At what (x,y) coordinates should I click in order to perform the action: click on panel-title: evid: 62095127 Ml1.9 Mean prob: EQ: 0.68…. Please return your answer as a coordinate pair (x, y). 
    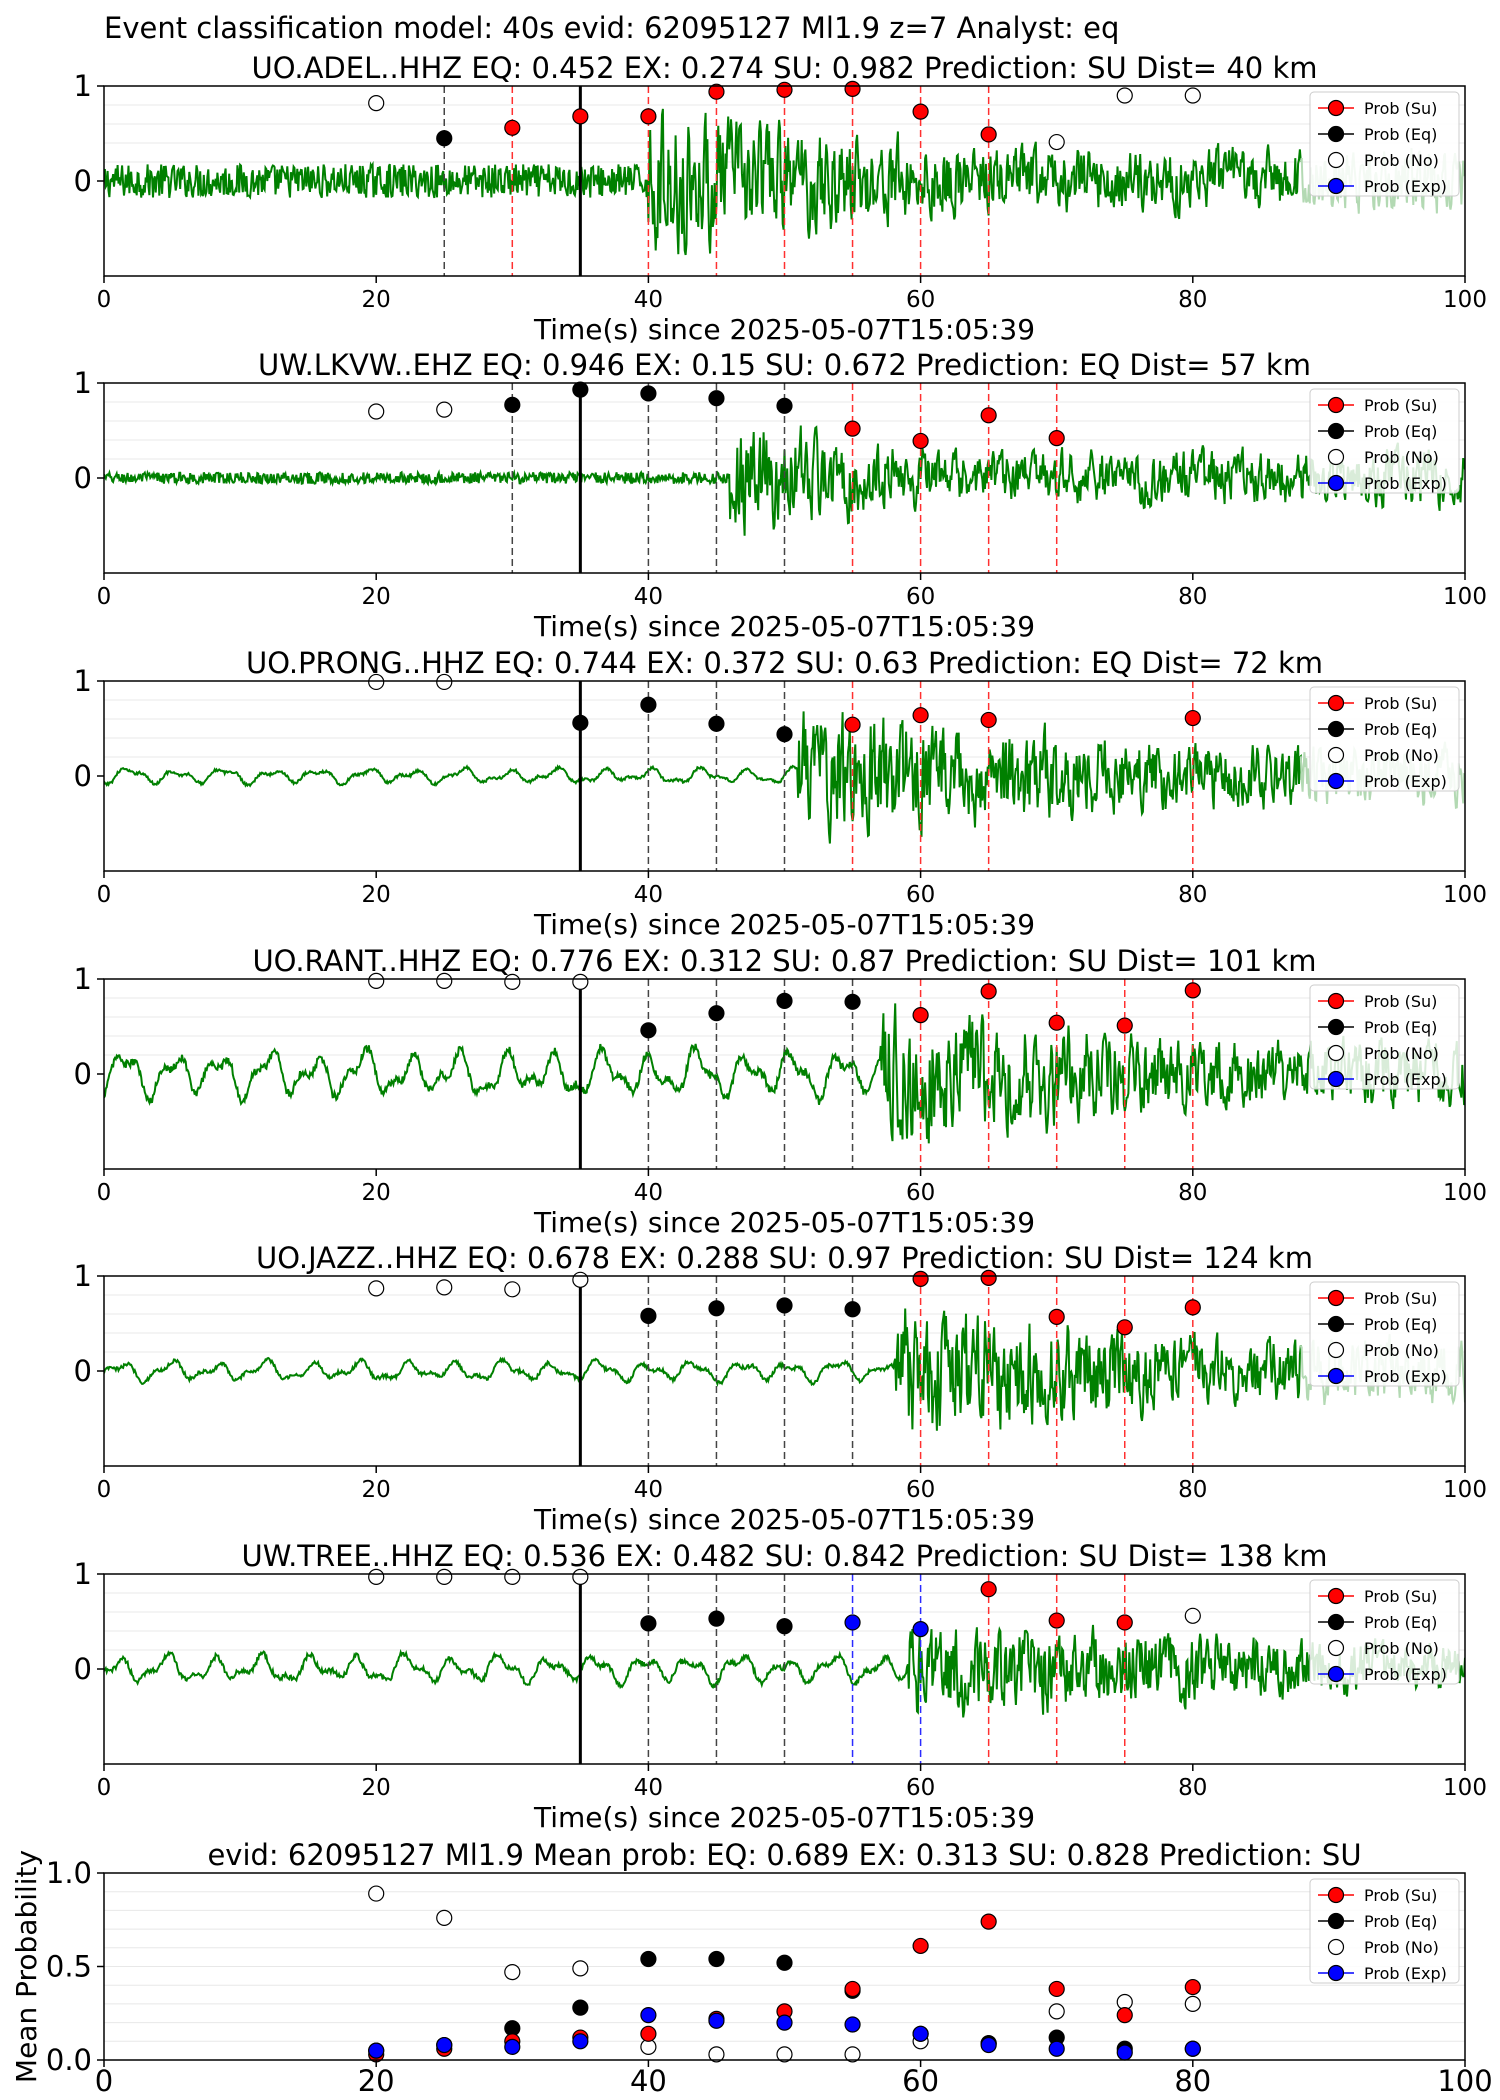
    Looking at the image, I should click on (784, 1855).